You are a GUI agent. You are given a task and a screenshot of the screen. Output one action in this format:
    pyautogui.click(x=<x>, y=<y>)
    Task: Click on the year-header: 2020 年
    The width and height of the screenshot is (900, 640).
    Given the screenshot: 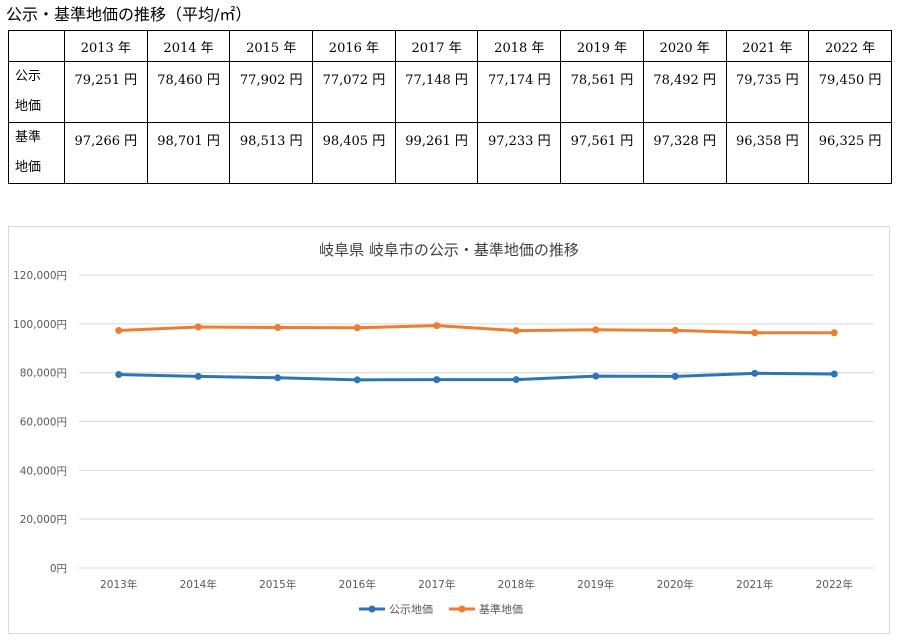 What is the action you would take?
    pyautogui.click(x=684, y=46)
    